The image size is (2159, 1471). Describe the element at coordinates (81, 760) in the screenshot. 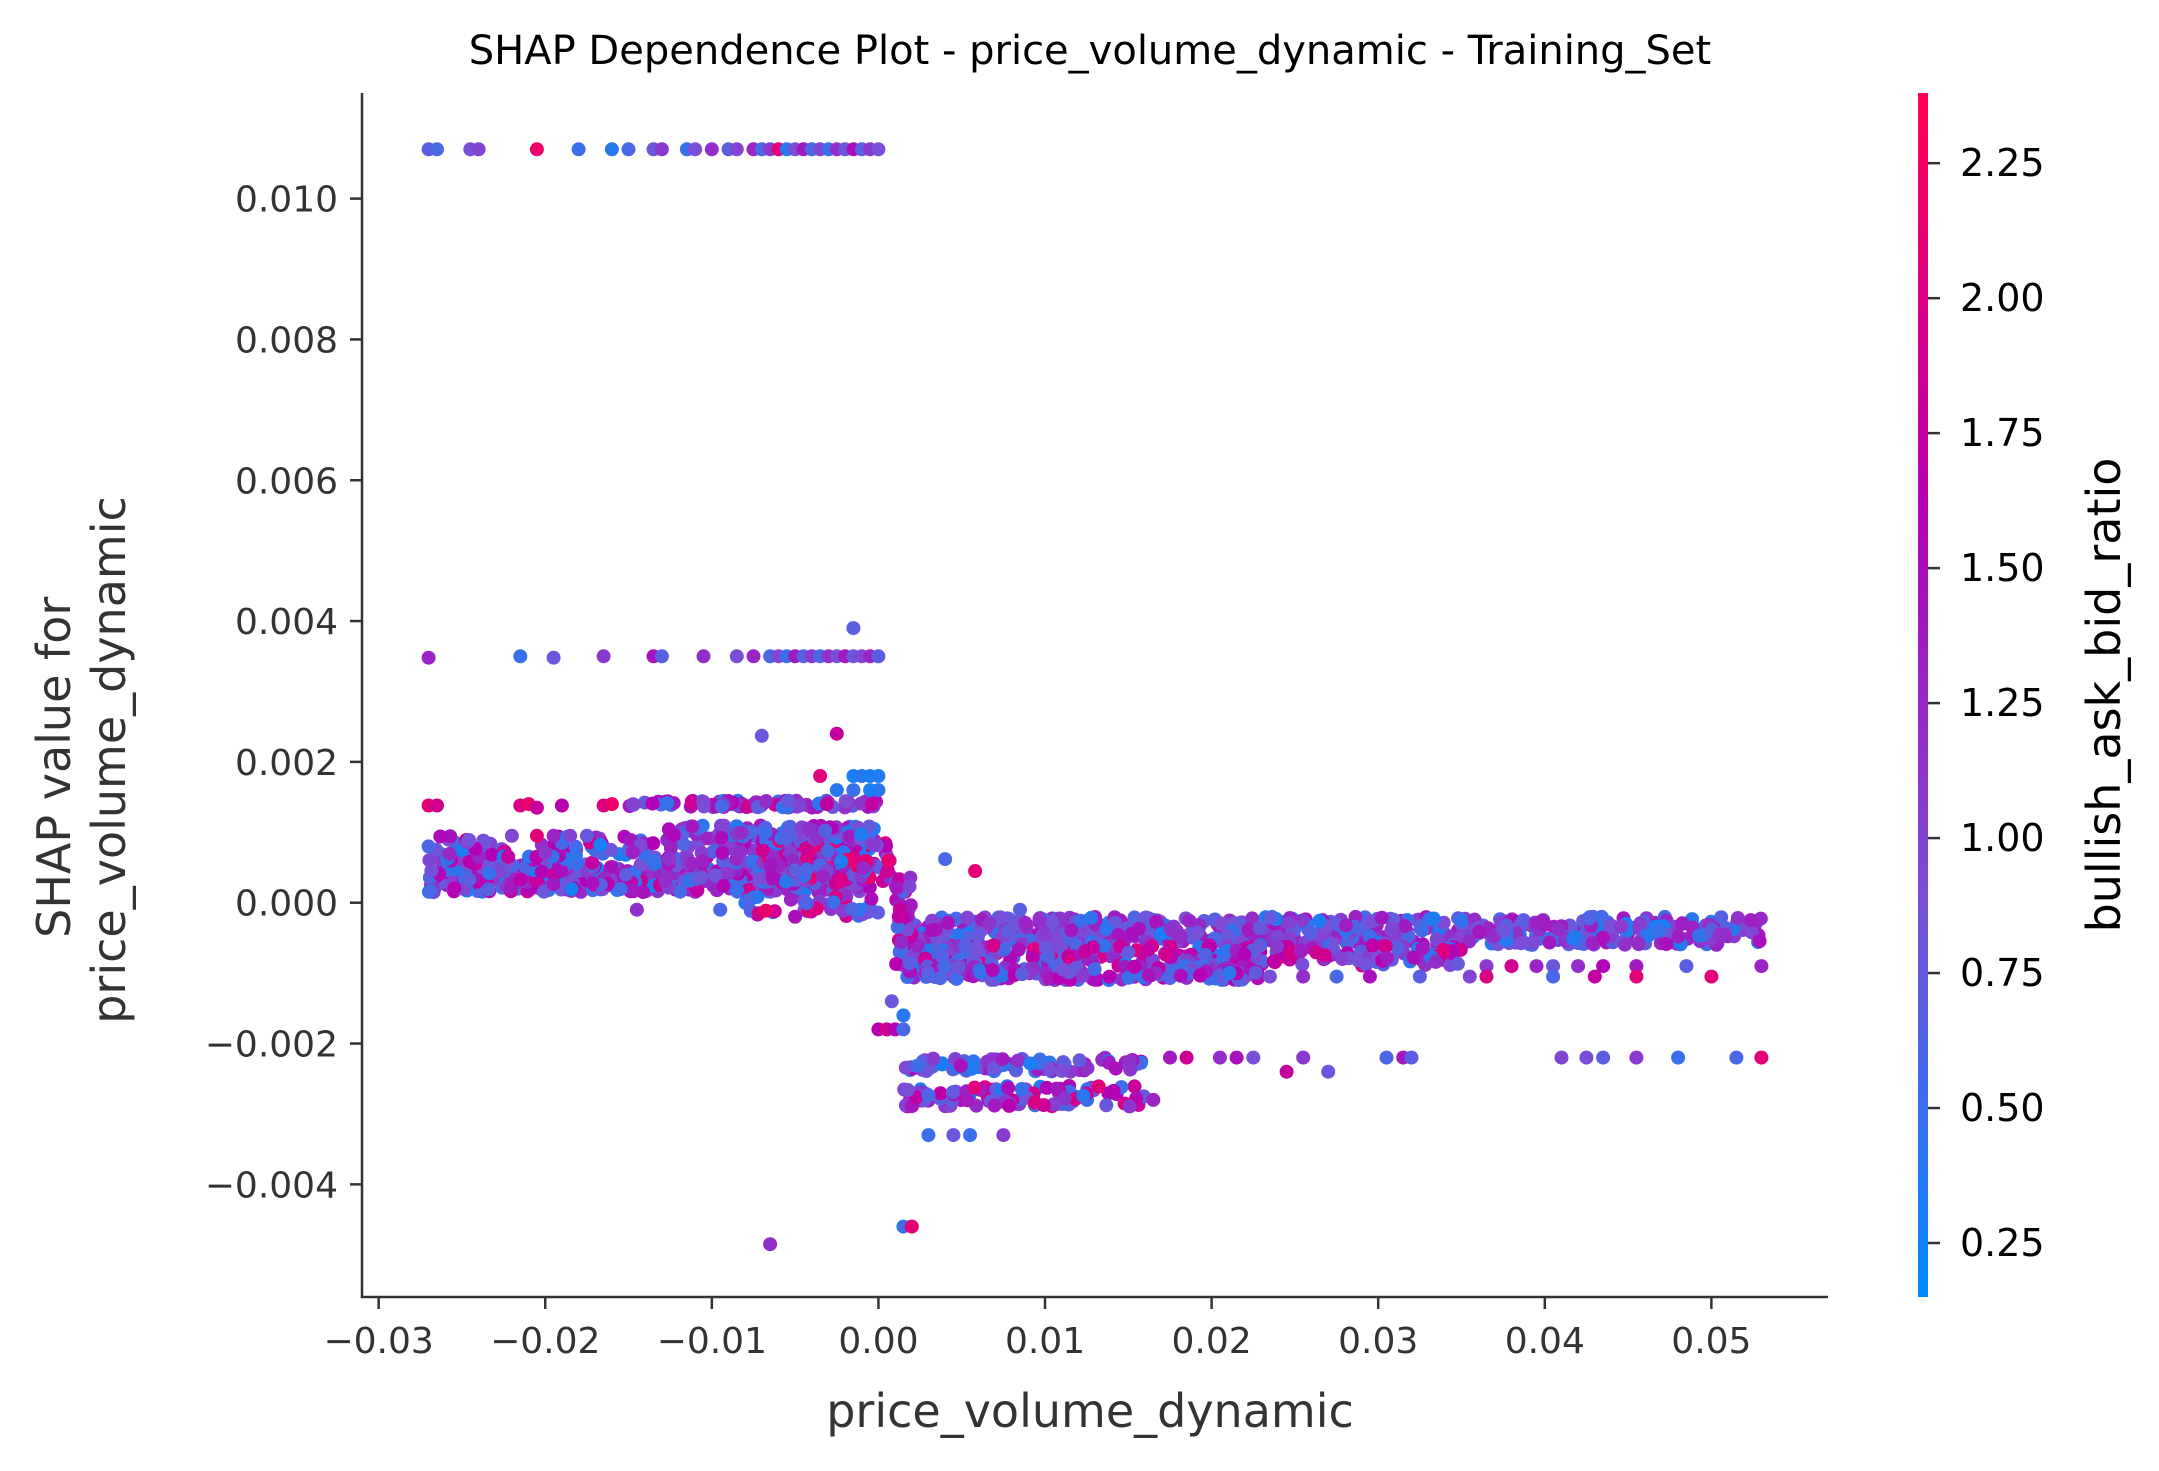

I see `y-axis-label: SHAP value for price_volume_dynamic` at that location.